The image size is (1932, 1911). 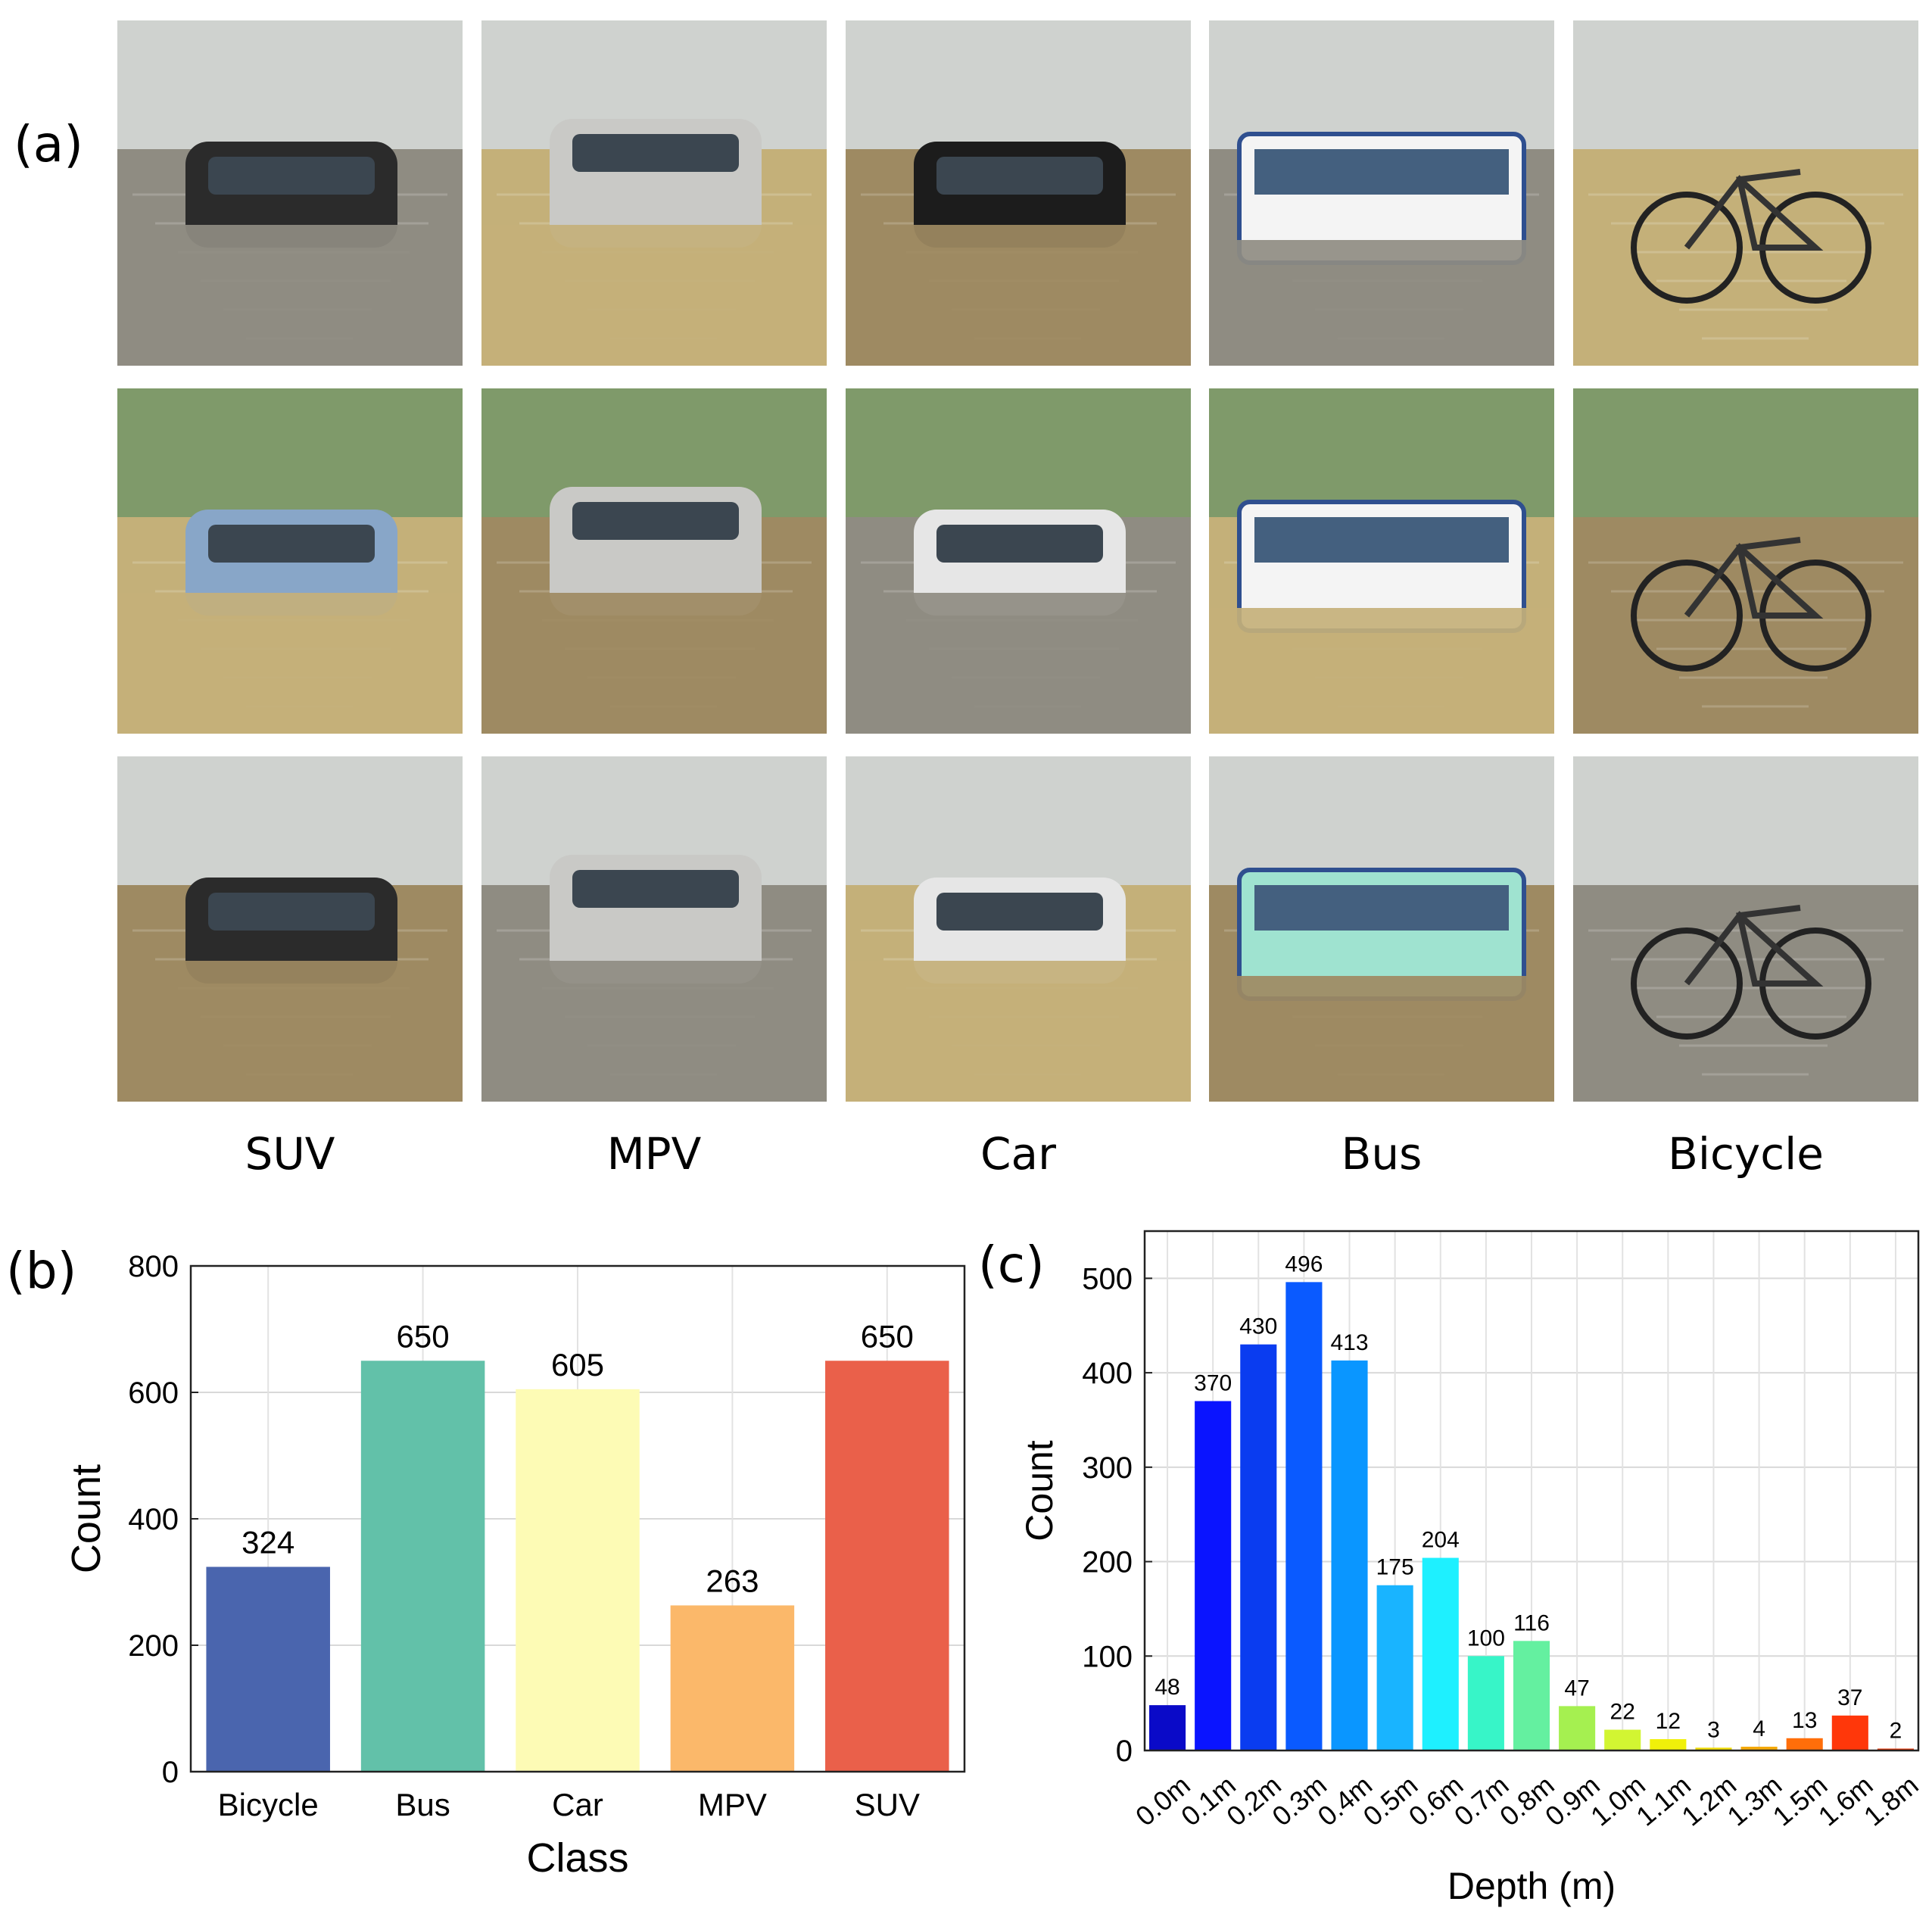 I want to click on data-label: 47, so click(x=1576, y=1689).